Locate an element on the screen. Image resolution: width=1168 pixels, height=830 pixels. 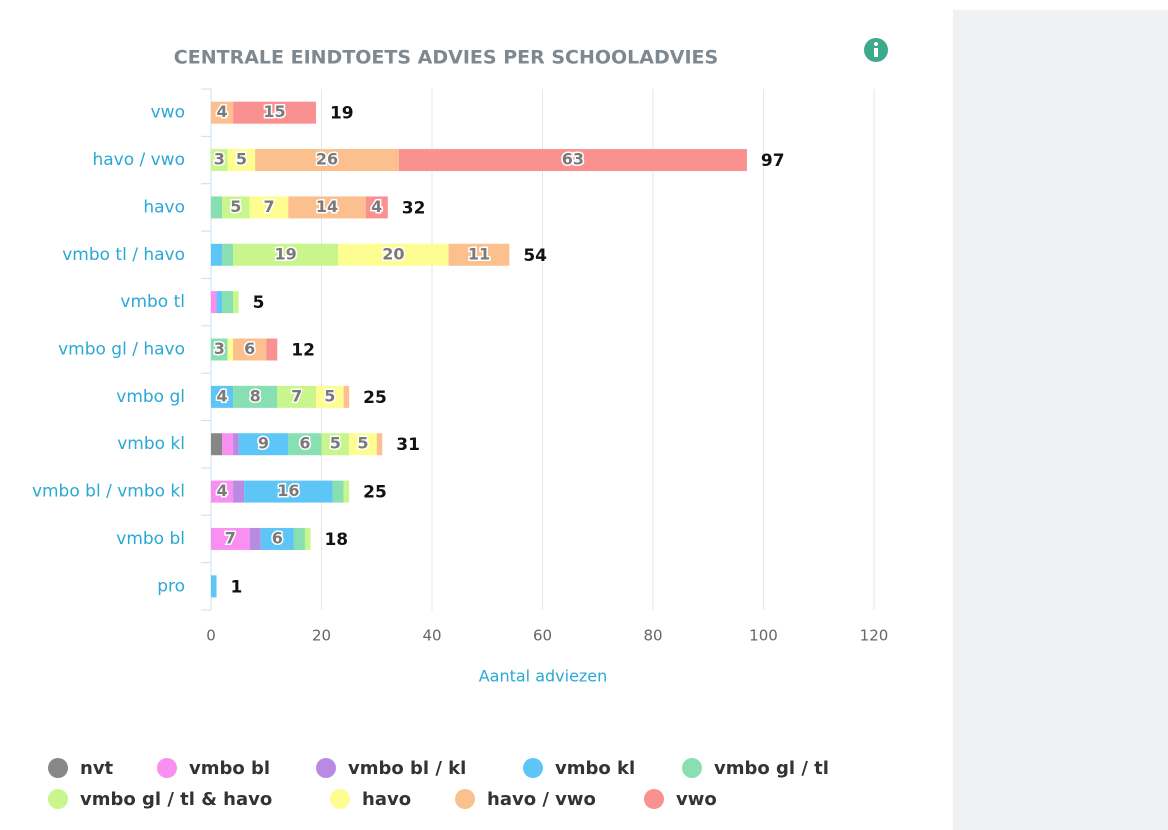
segment-label: 15 is located at coordinates (274, 111).